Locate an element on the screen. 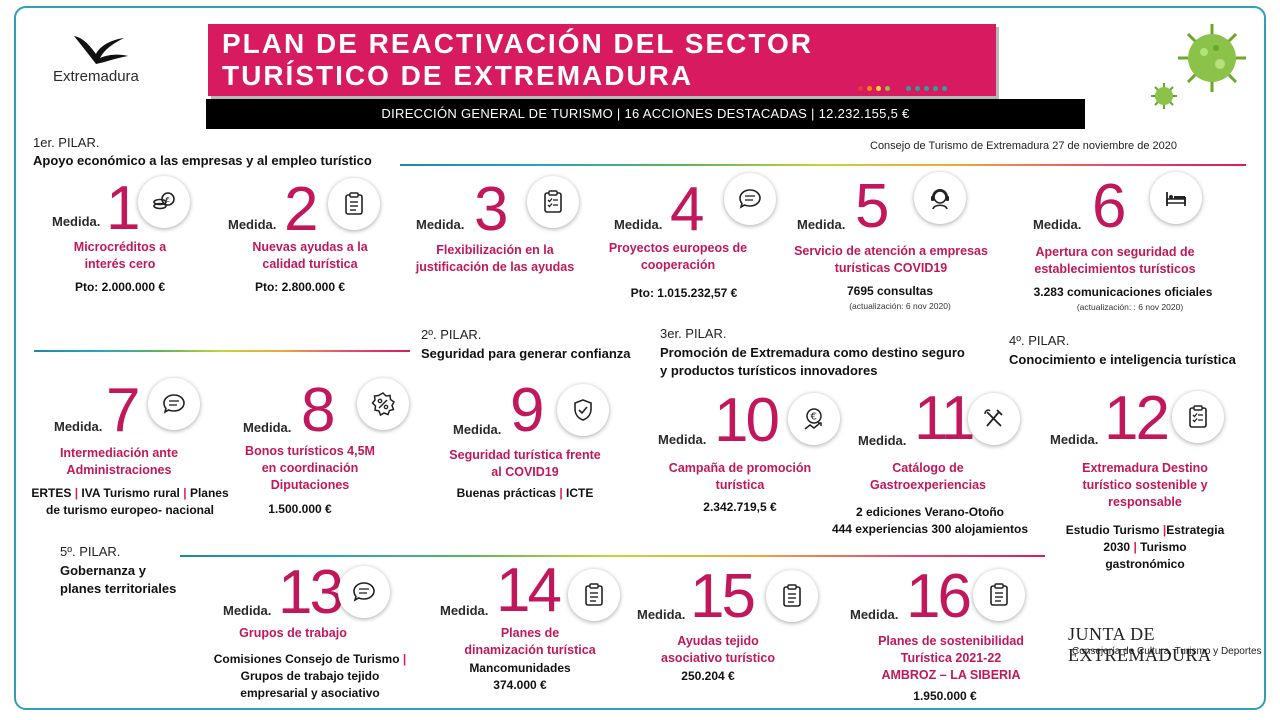  title-line-1: PLAN DE REACTIVACIÓN DEL SECTOR is located at coordinates (517, 43).